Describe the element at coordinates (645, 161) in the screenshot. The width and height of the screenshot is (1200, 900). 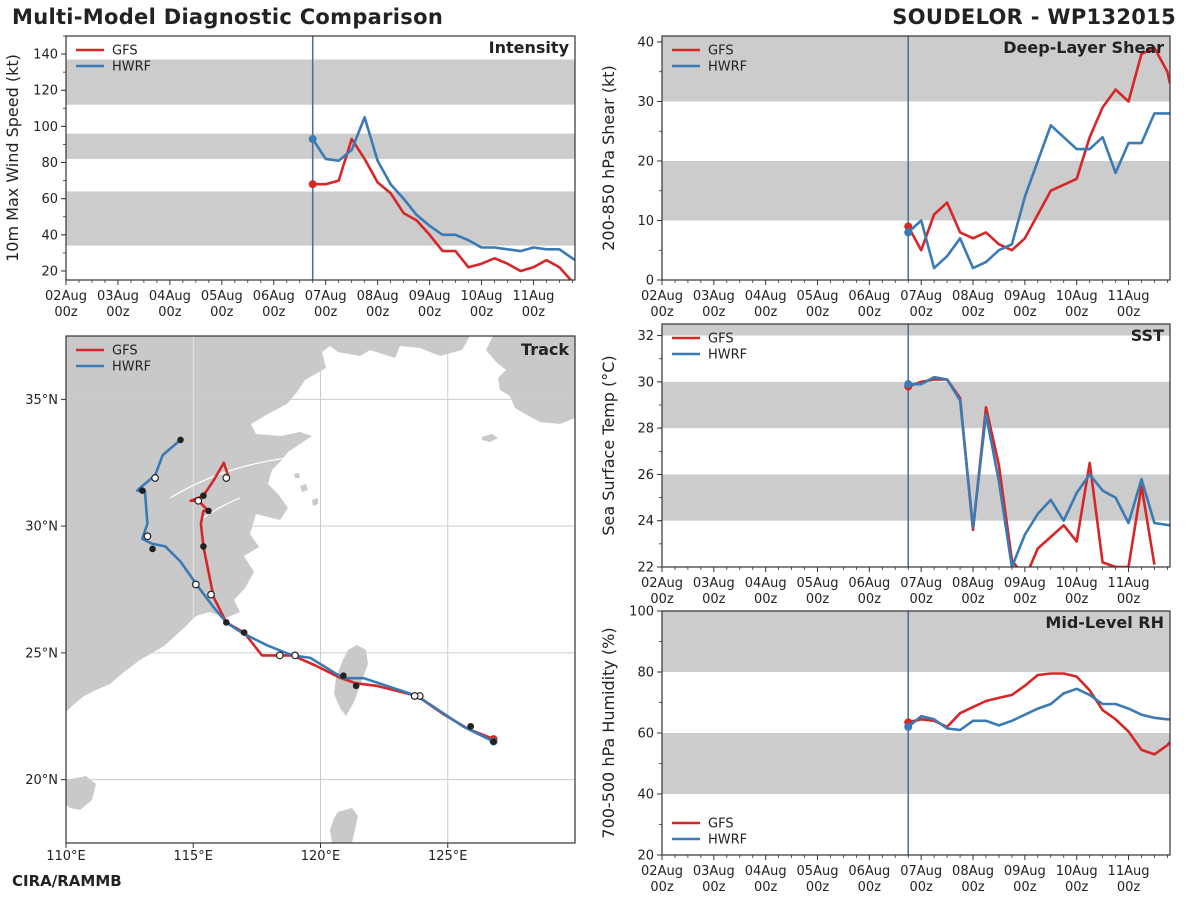
I see `shear-ytick-label: 20` at that location.